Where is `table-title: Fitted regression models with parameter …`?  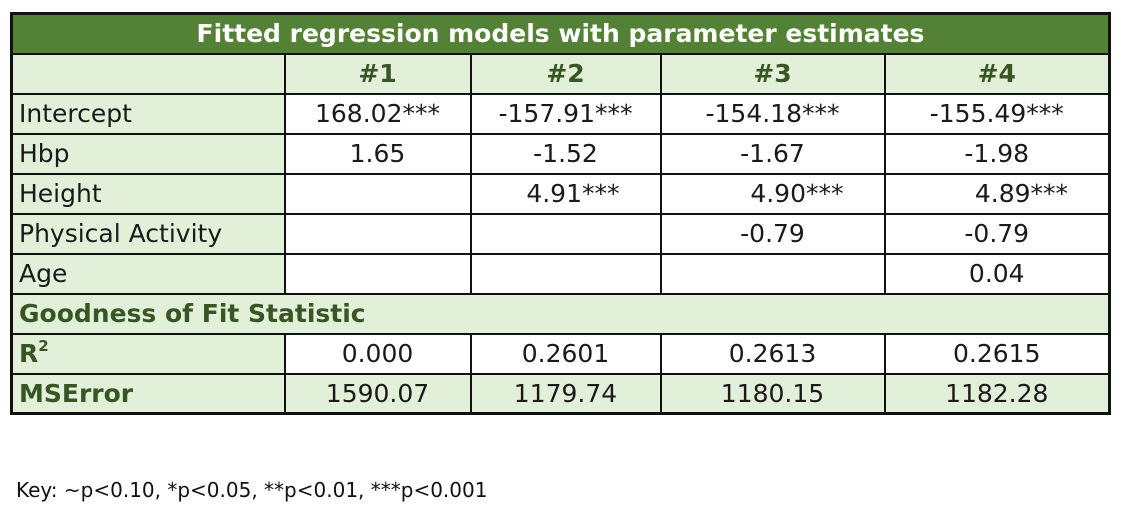 table-title: Fitted regression models with parameter … is located at coordinates (560, 33).